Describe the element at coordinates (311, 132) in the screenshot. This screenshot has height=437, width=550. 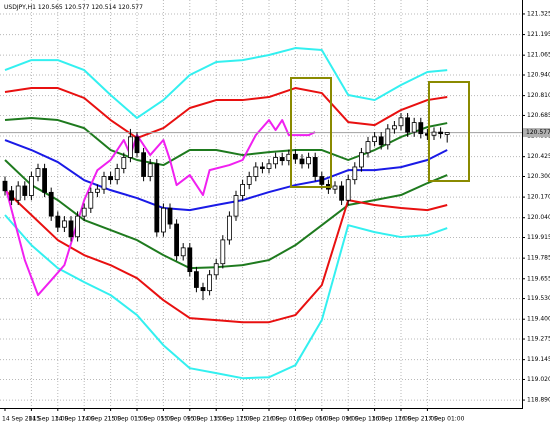
I see `highlight-box` at that location.